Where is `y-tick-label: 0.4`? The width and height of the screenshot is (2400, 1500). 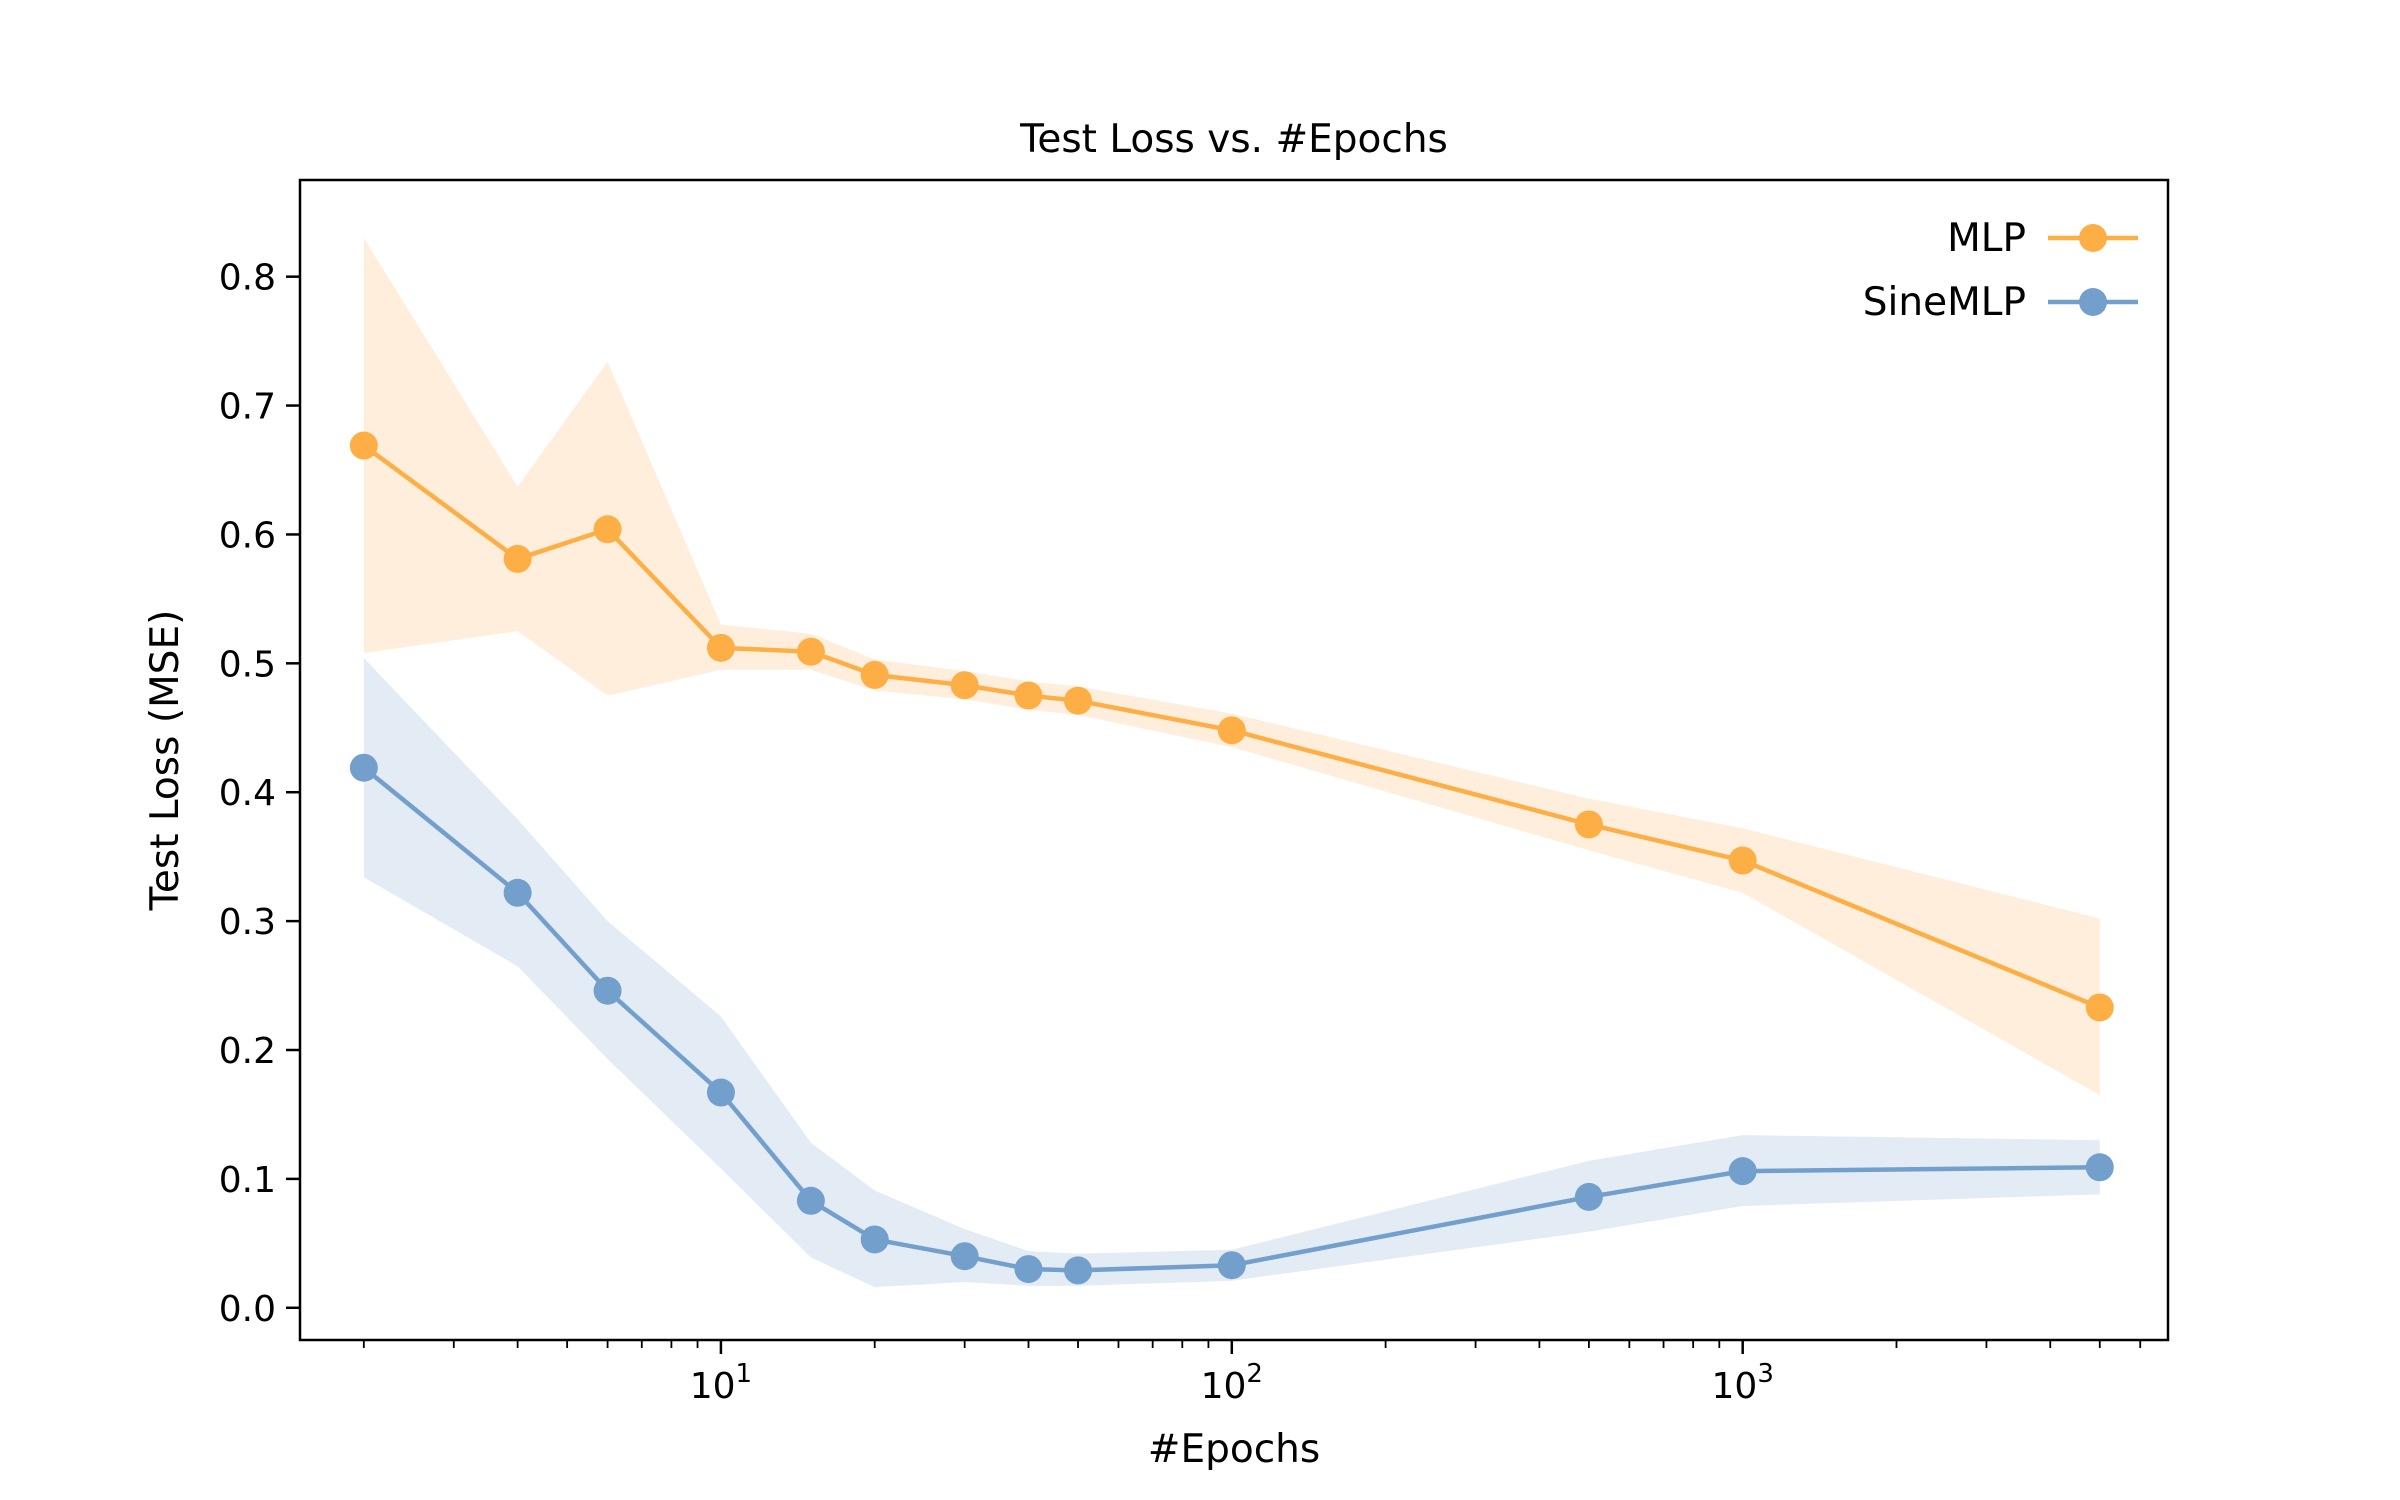
y-tick-label: 0.4 is located at coordinates (247, 793).